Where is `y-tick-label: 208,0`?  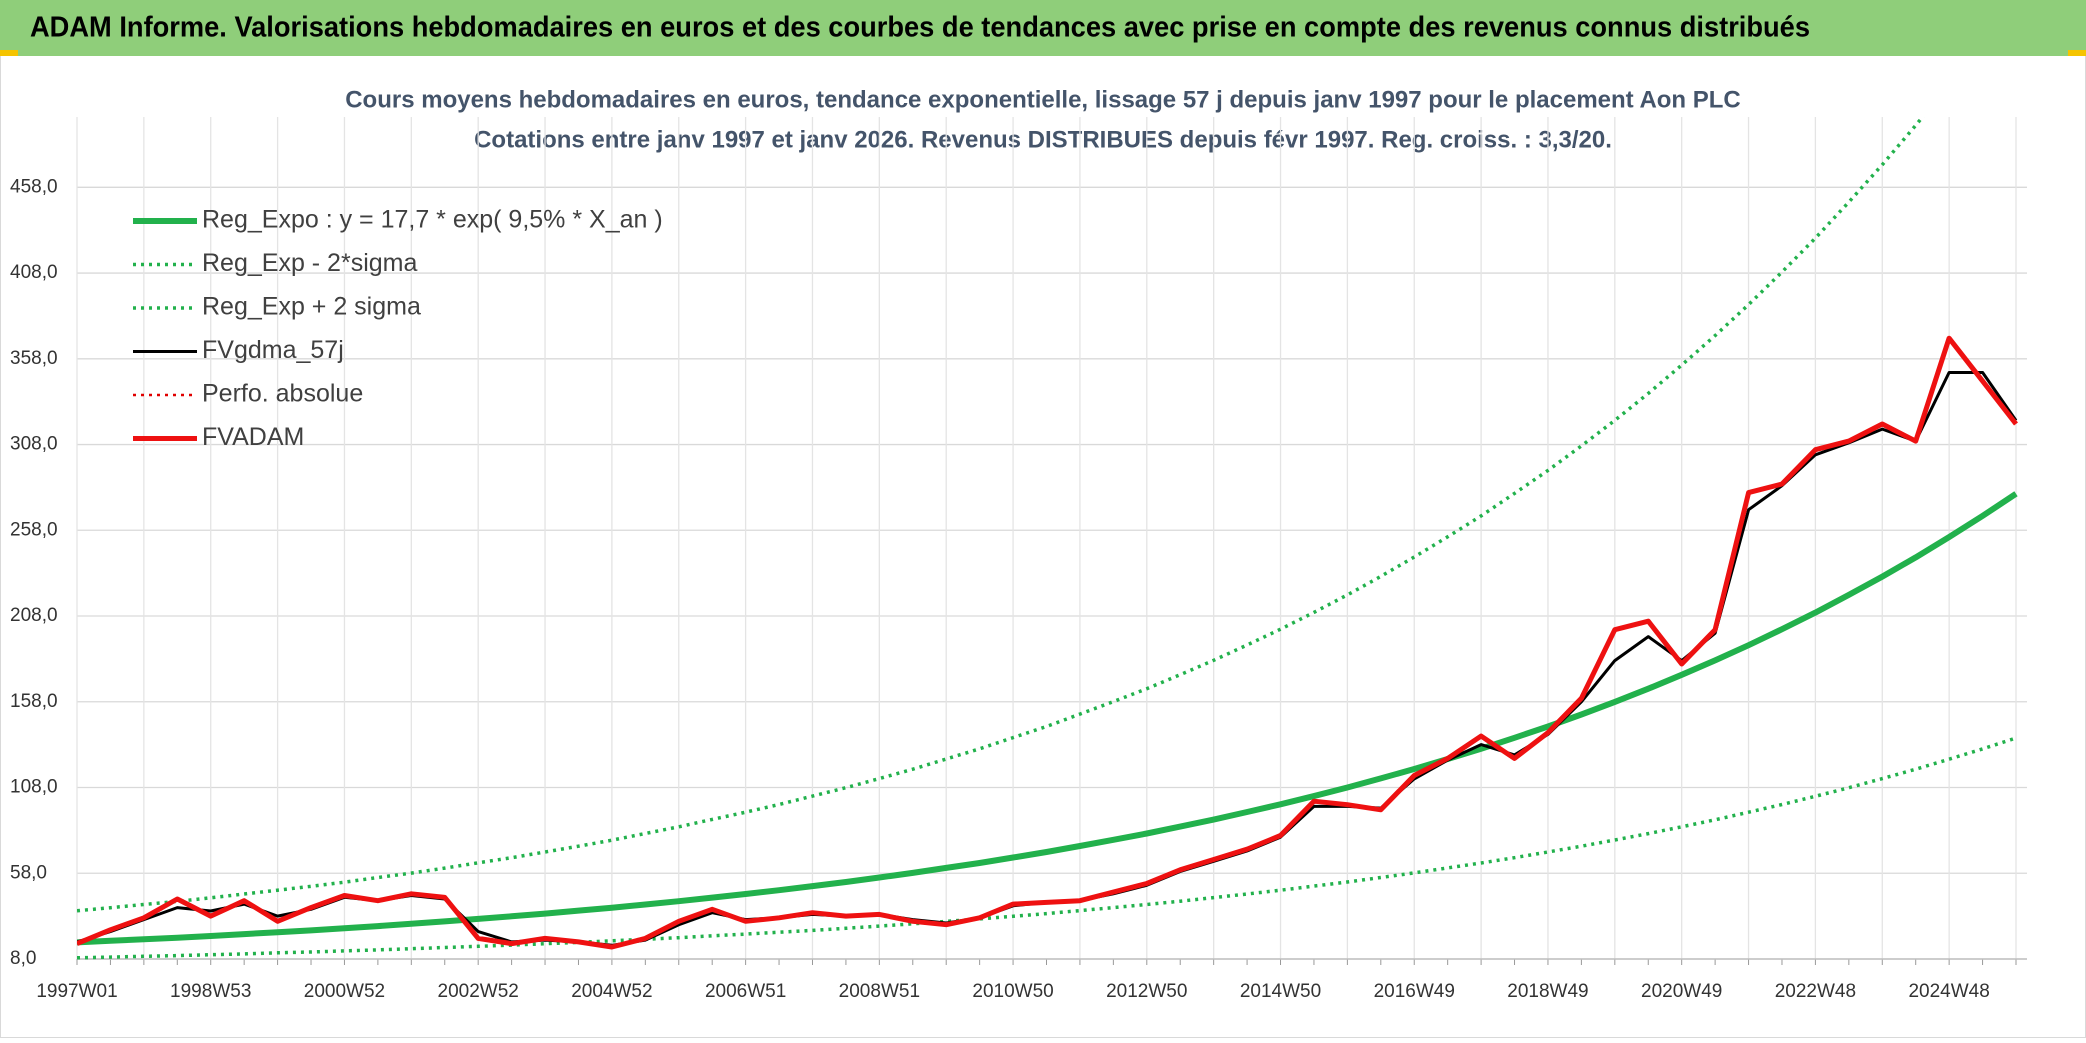 y-tick-label: 208,0 is located at coordinates (34, 615).